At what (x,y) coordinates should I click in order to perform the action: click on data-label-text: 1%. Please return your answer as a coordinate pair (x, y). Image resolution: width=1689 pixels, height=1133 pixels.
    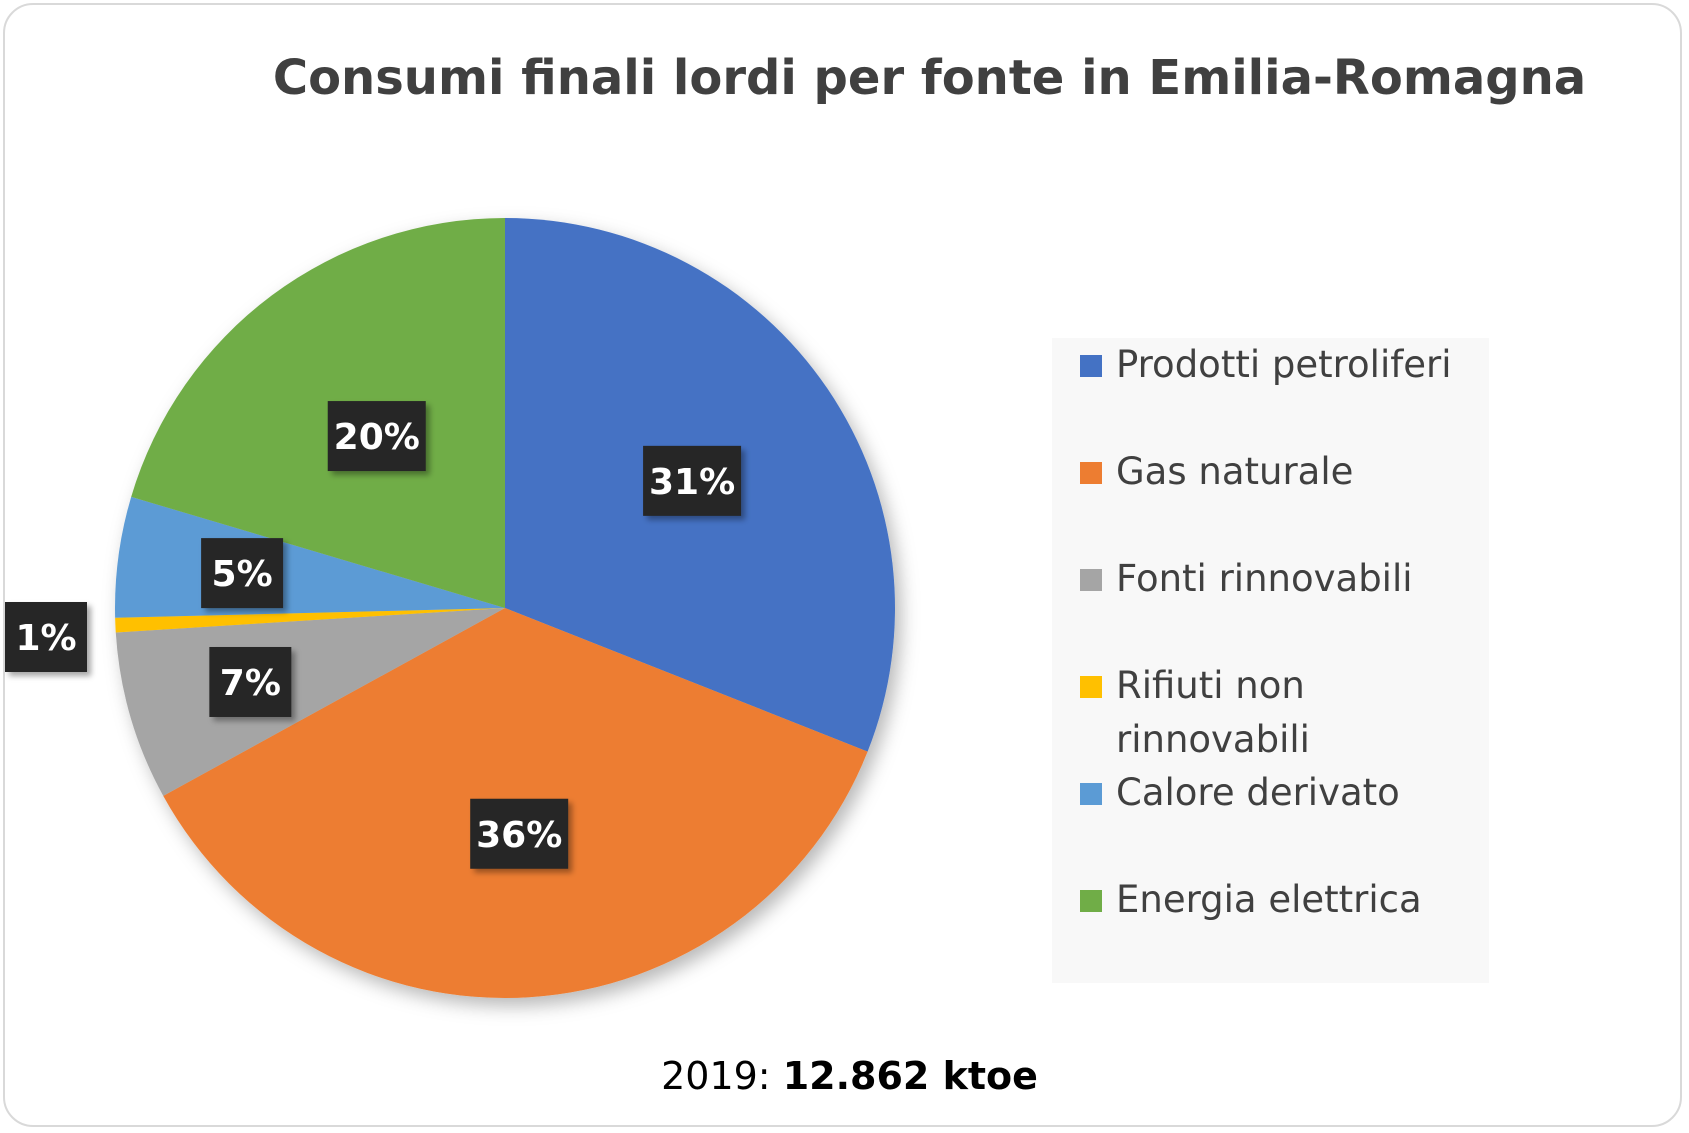
    Looking at the image, I should click on (45, 638).